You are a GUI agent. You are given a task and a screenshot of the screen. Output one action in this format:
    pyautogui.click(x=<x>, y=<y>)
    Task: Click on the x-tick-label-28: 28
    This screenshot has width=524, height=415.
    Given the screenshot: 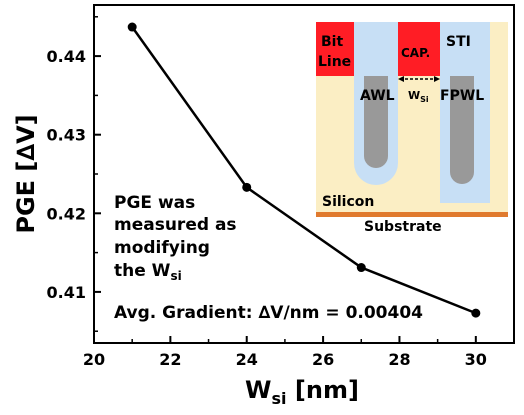 What is the action you would take?
    pyautogui.click(x=399, y=359)
    